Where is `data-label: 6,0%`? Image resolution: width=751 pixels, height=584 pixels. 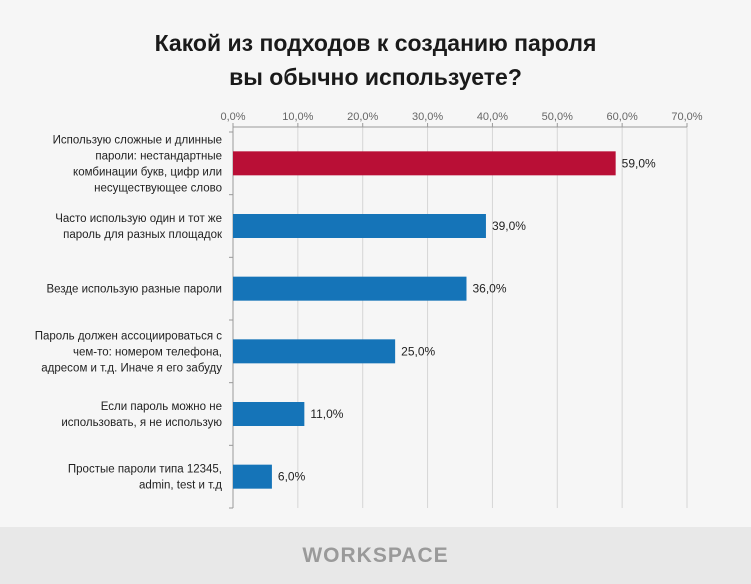 data-label: 6,0% is located at coordinates (292, 477).